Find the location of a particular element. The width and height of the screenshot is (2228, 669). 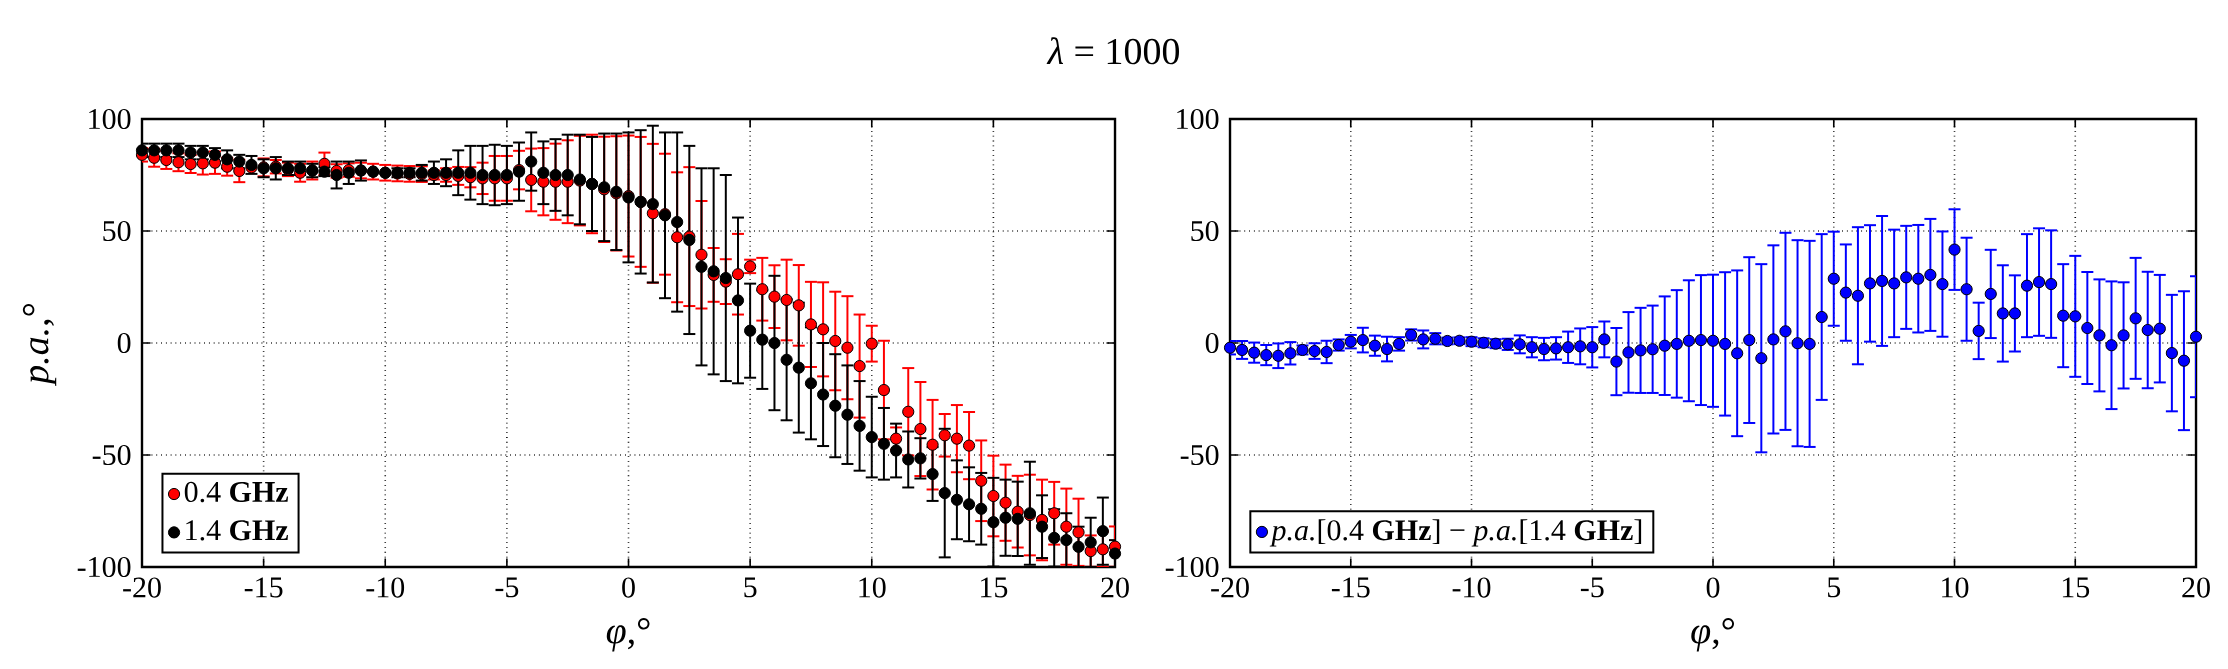

chart-title: λ = 1000 is located at coordinates (1113, 51).